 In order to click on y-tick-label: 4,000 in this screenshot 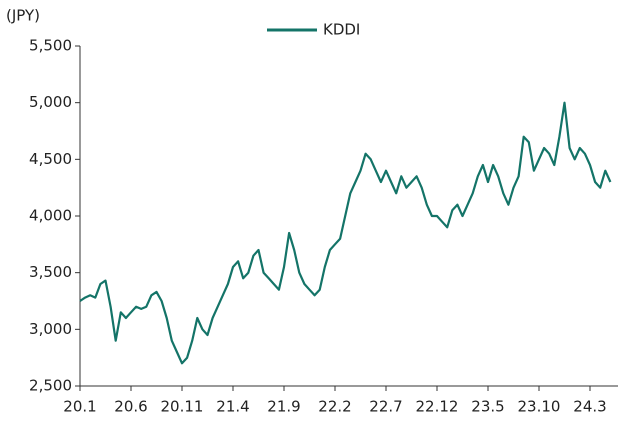, I will do `click(50, 216)`.